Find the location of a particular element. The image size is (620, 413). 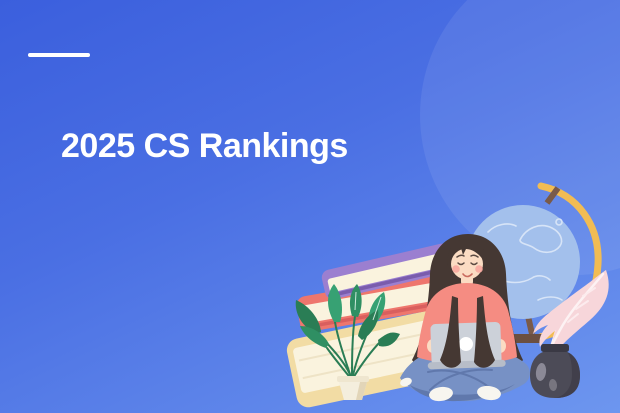

girl-illustration is located at coordinates (465, 318).